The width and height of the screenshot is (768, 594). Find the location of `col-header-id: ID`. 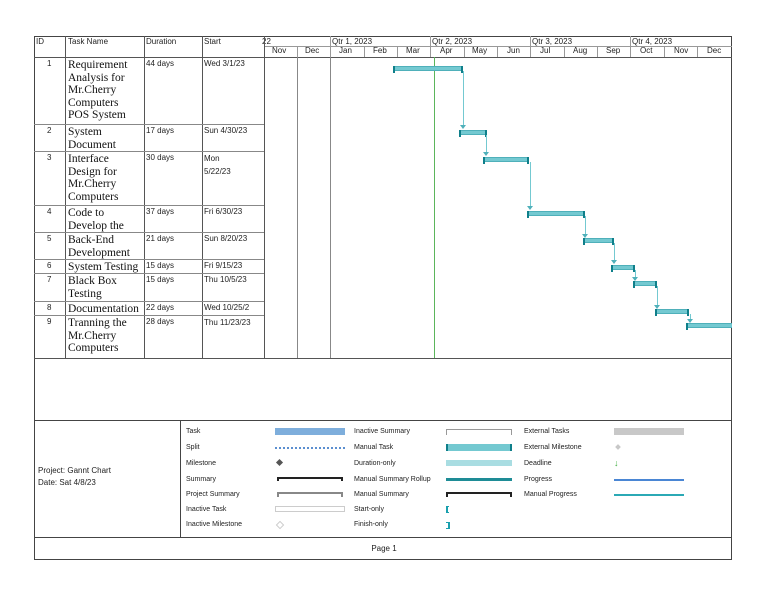

col-header-id: ID is located at coordinates (40, 41).